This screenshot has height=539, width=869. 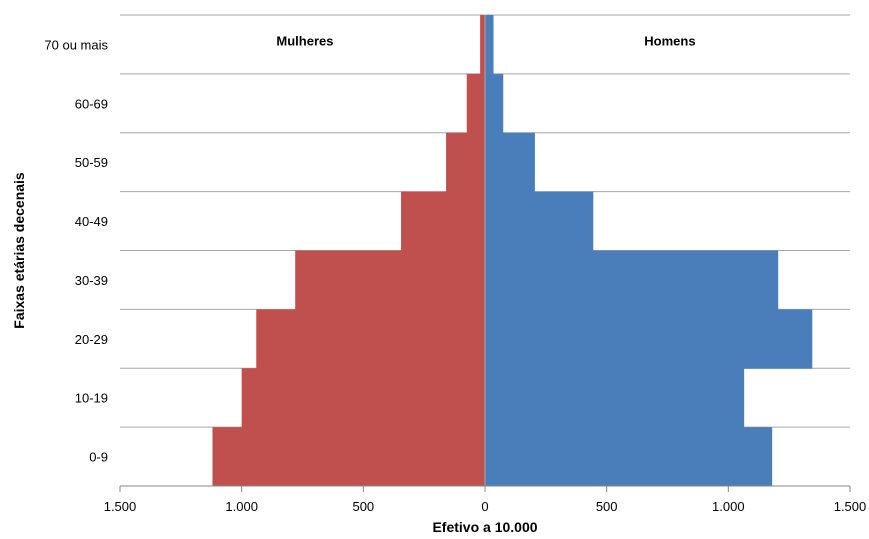 I want to click on bar-homens-70-ou-mais, so click(x=489, y=45).